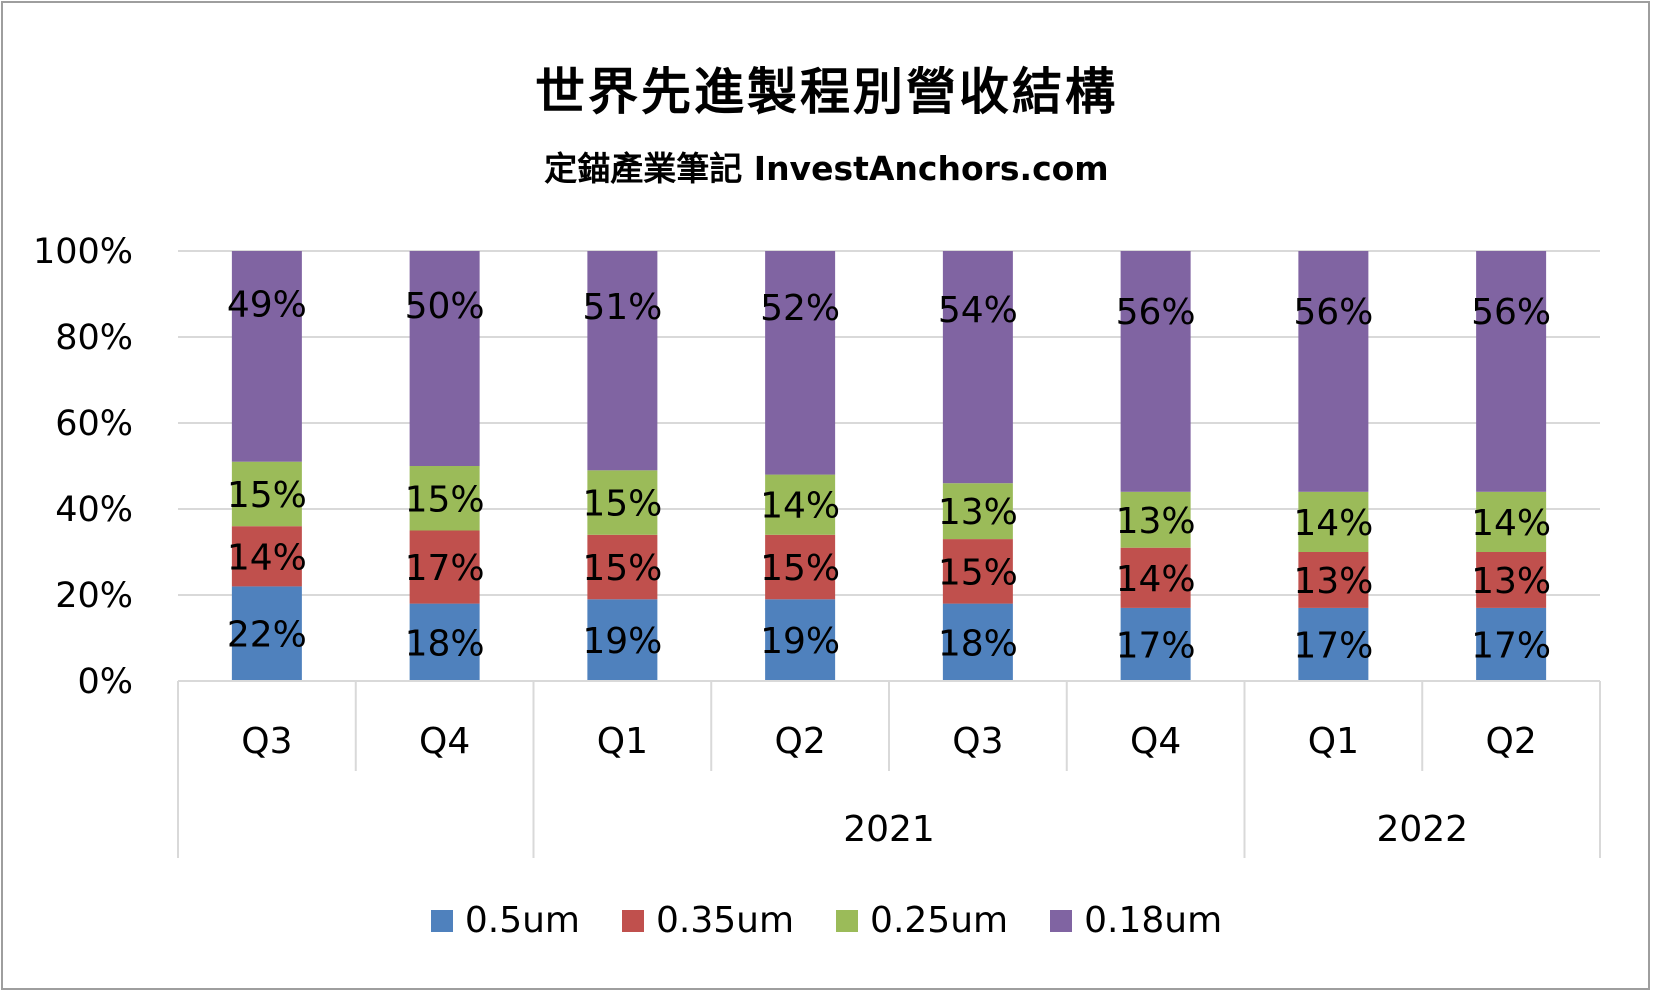  Describe the element at coordinates (83, 252) in the screenshot. I see `y-tick-label: 100%` at that location.